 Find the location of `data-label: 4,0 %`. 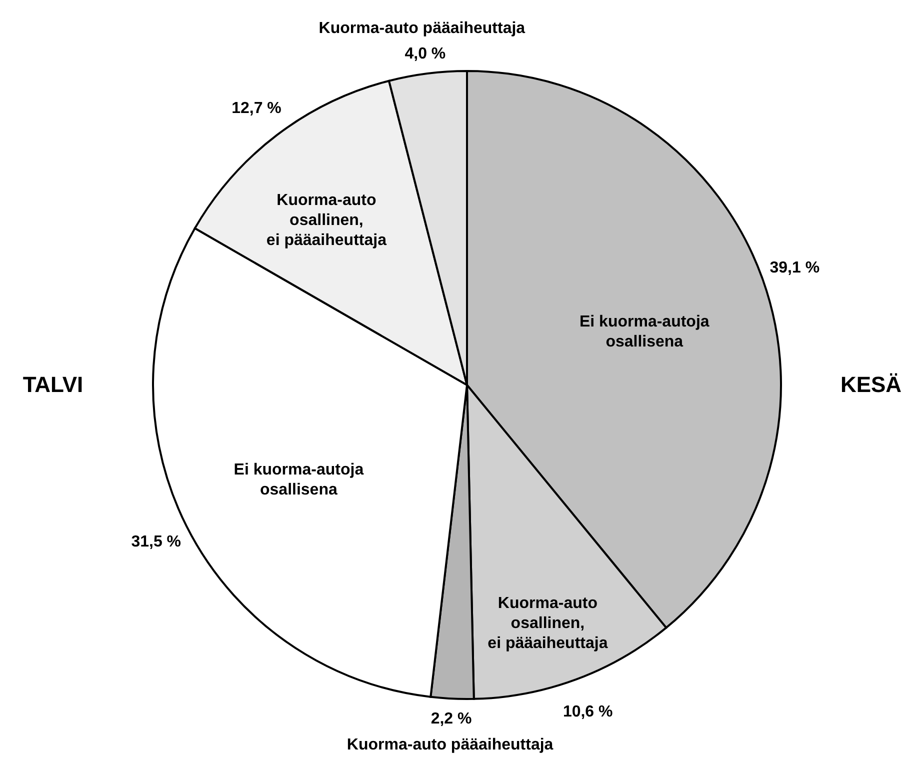

data-label: 4,0 % is located at coordinates (425, 54).